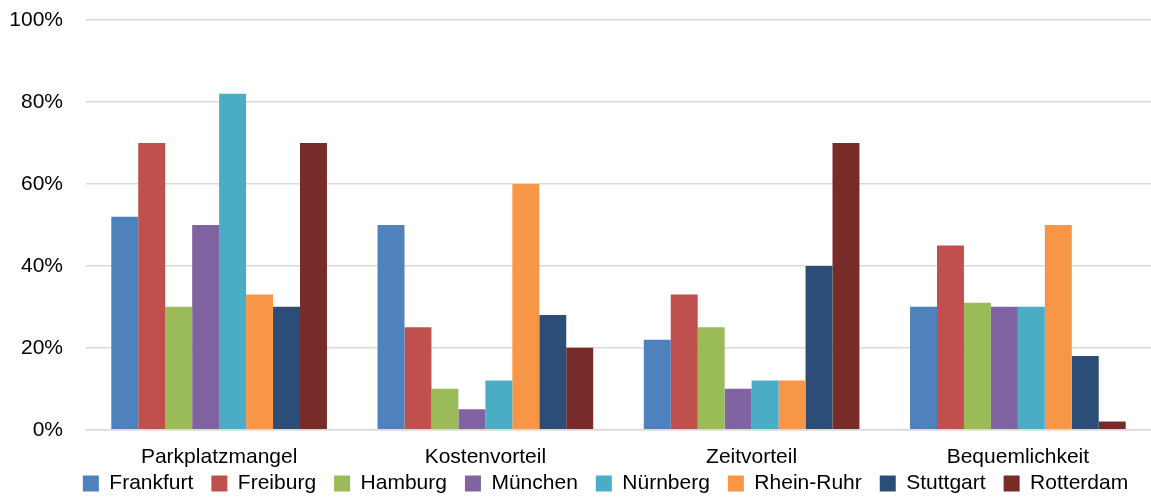  I want to click on y-tick-label: 100%, so click(36, 18).